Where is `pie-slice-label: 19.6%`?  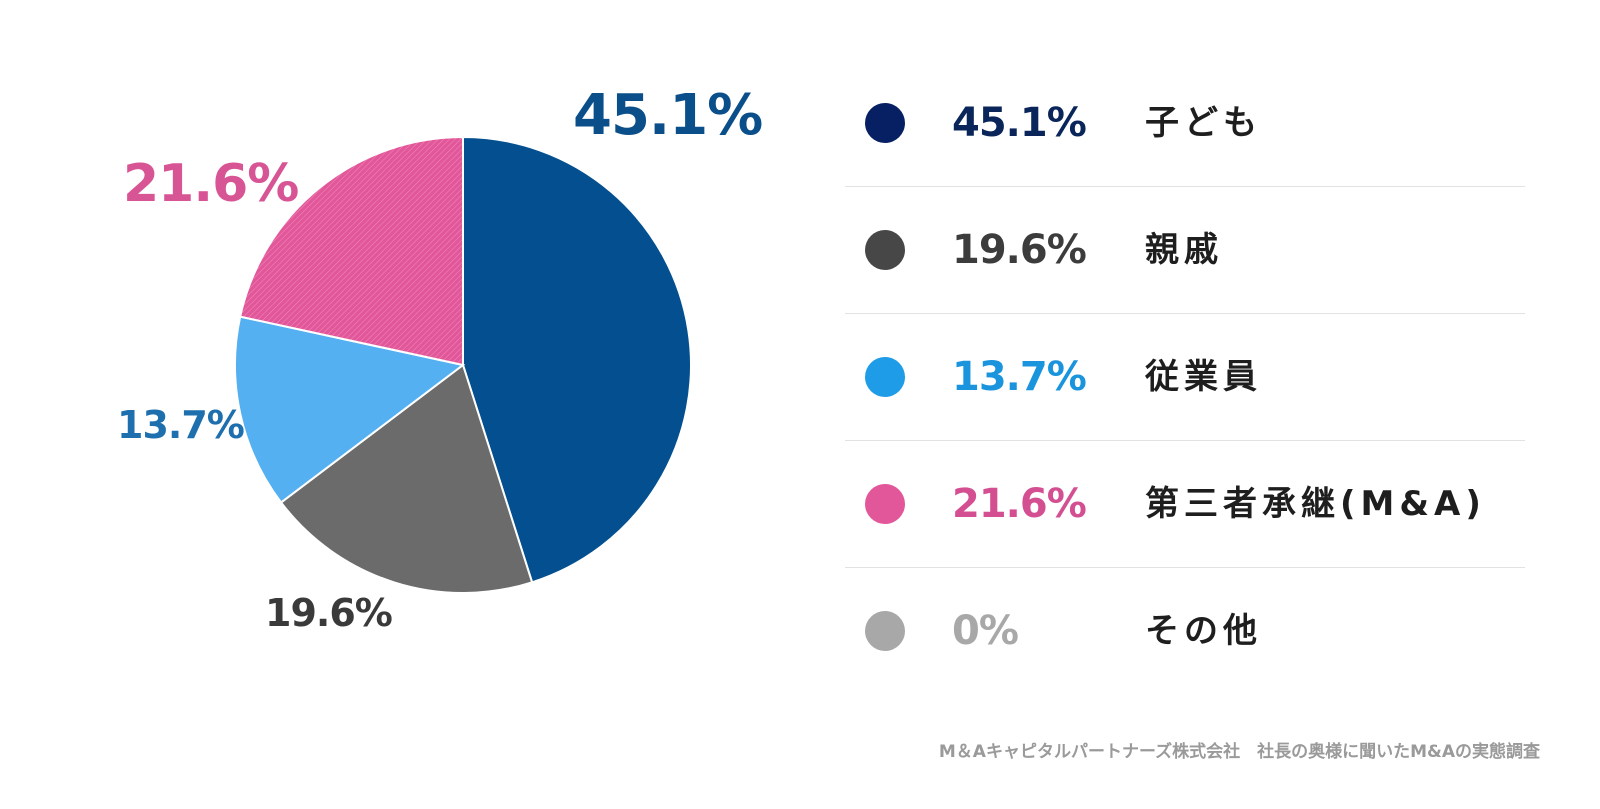 pie-slice-label: 19.6% is located at coordinates (329, 613).